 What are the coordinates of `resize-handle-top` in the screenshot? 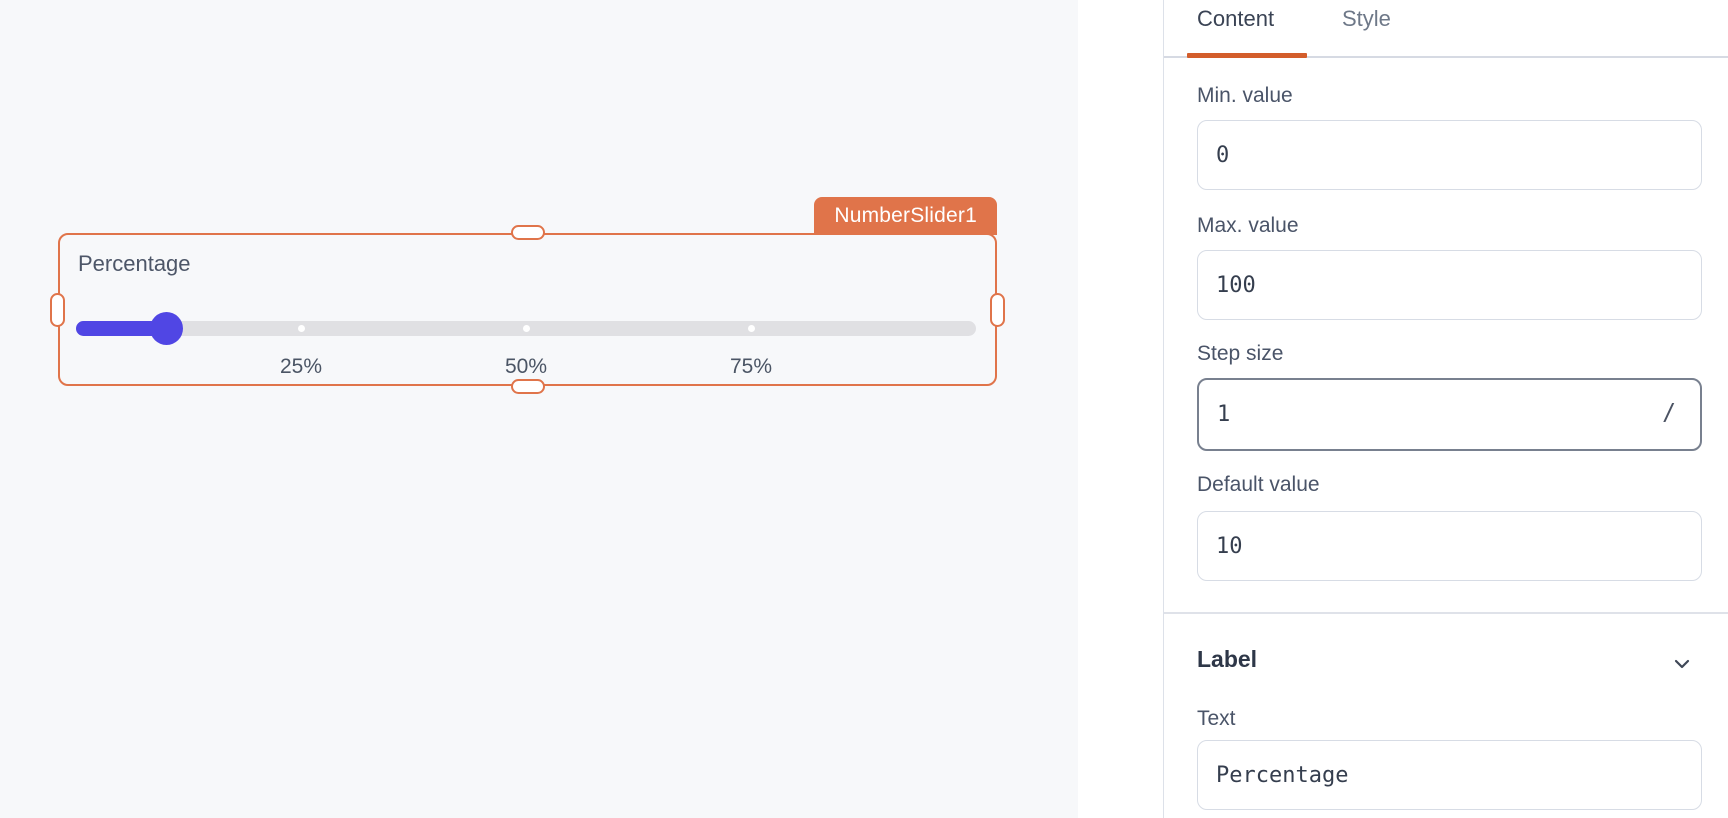 It's located at (527, 232).